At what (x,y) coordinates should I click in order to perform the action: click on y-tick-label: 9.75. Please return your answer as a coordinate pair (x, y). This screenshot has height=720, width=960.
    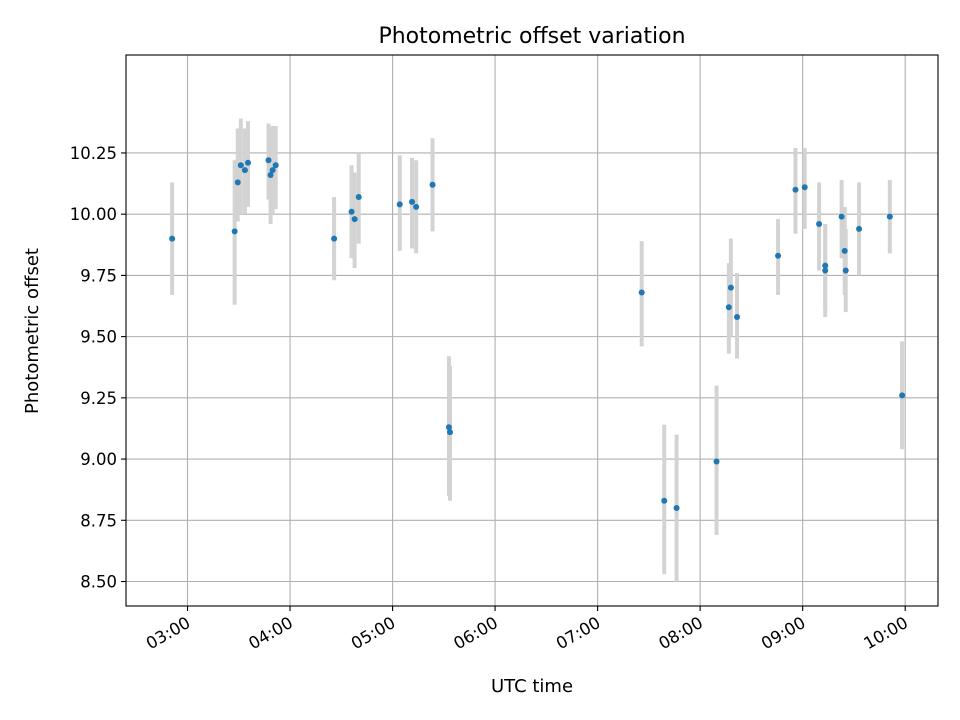
    Looking at the image, I should click on (98, 275).